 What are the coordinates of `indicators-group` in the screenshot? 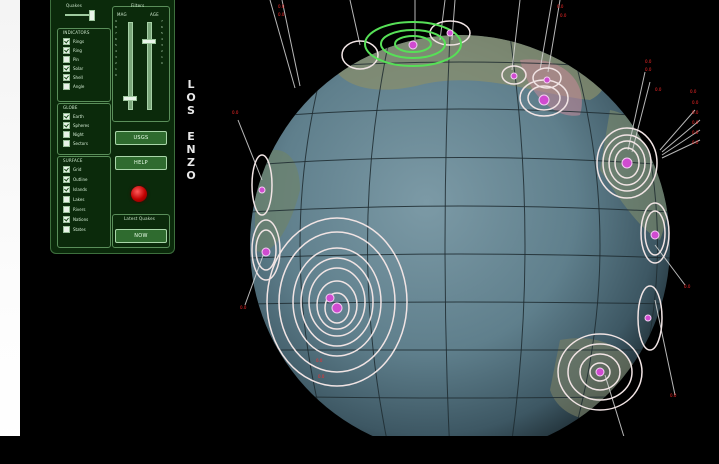 It's located at (84, 65).